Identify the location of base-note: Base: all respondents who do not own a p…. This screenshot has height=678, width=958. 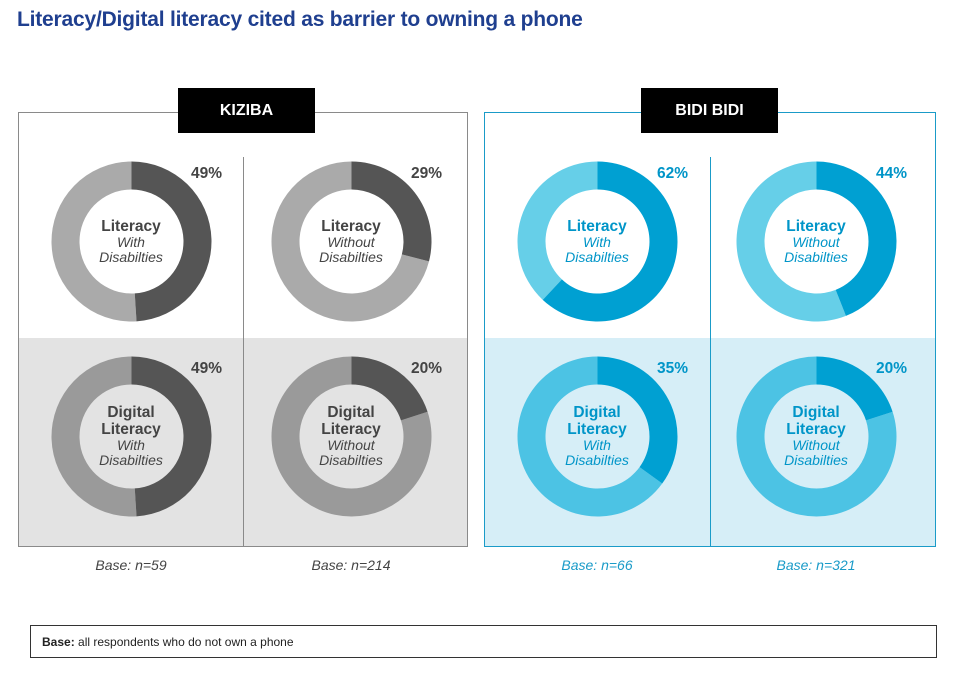
(483, 641).